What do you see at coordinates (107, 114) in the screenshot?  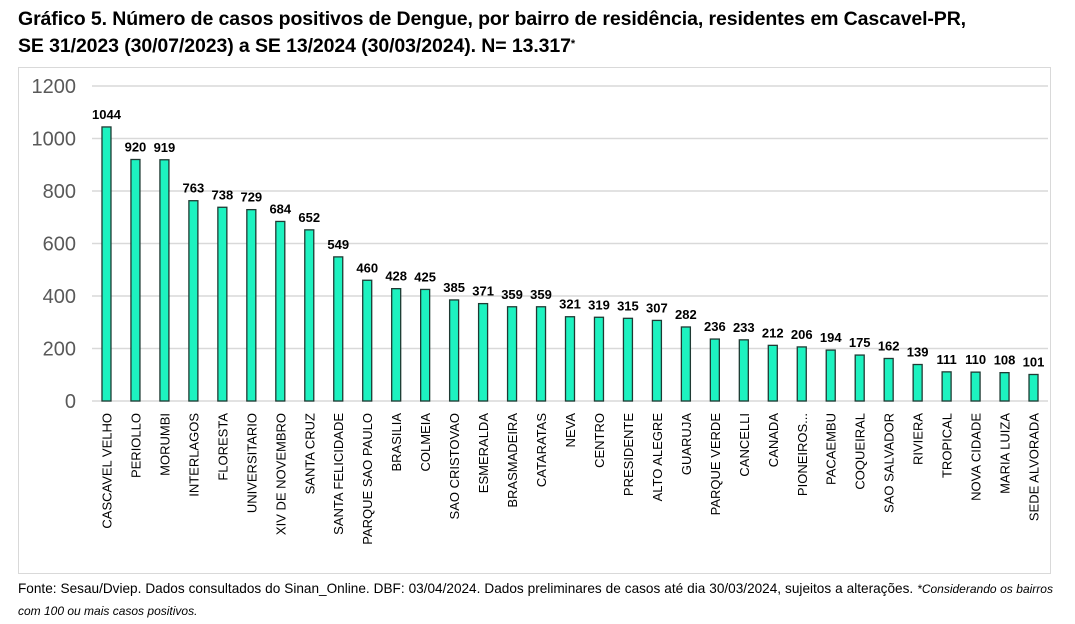 I see `data-label: 1044` at bounding box center [107, 114].